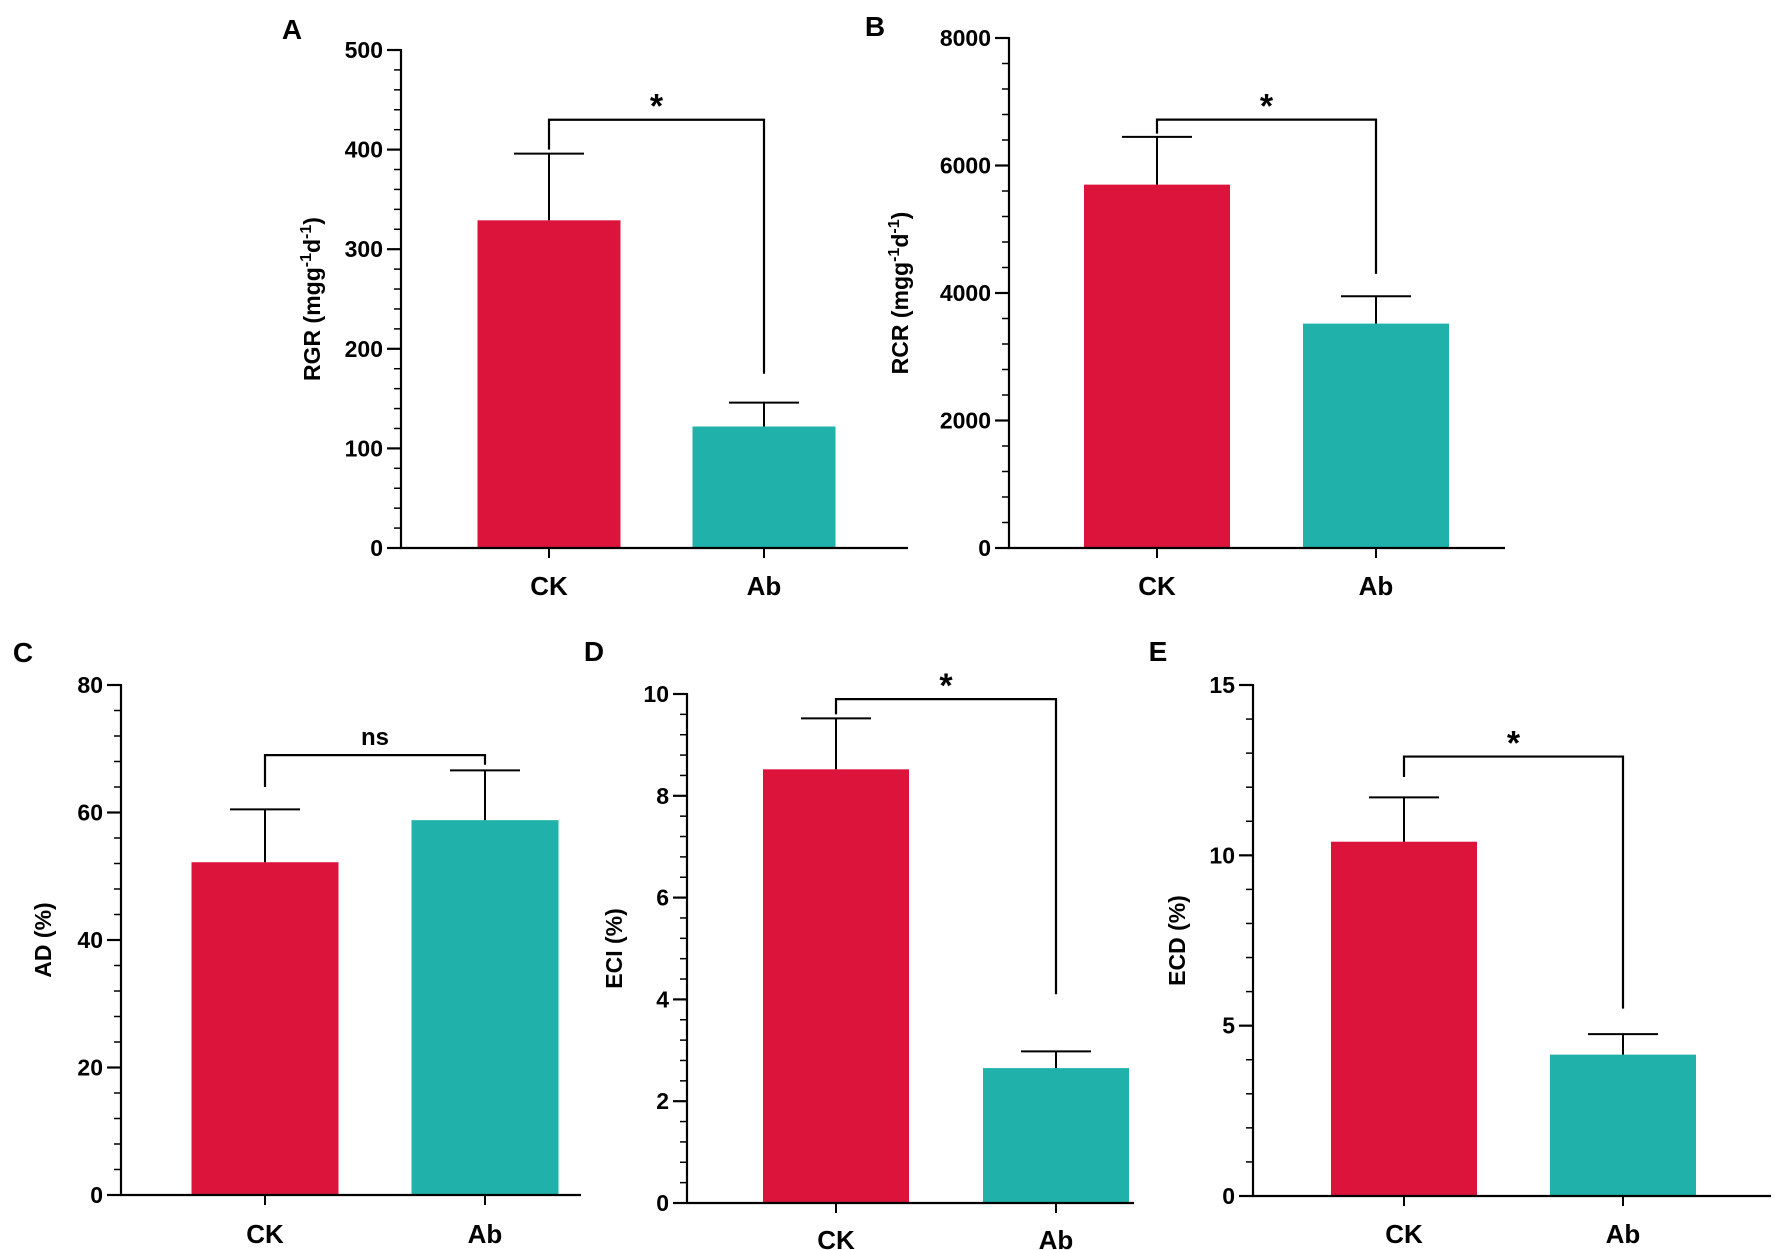 This screenshot has height=1250, width=1775. What do you see at coordinates (364, 448) in the screenshot?
I see `y-tick-label: 100` at bounding box center [364, 448].